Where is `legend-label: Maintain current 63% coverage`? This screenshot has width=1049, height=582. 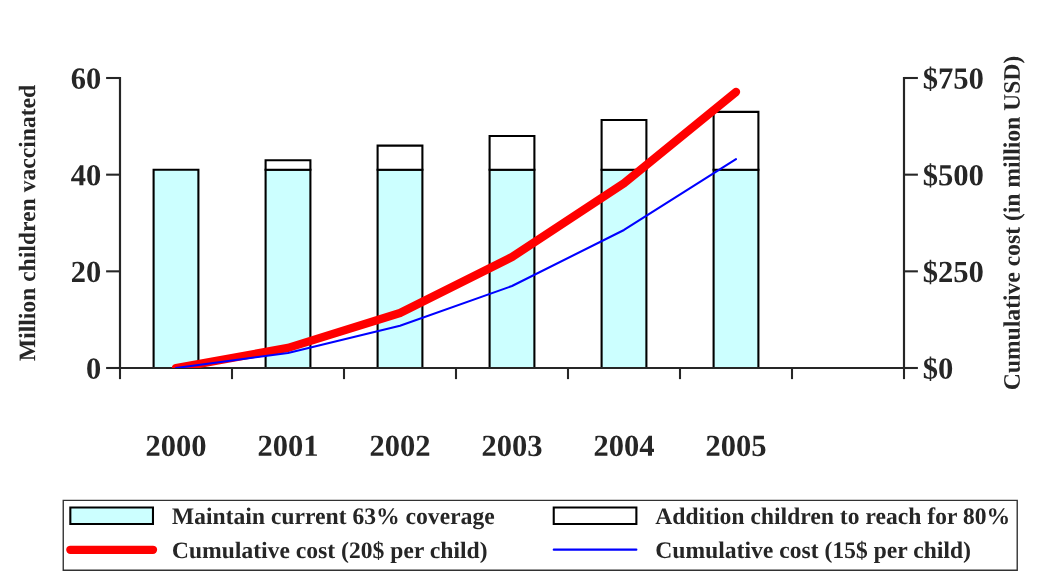
legend-label: Maintain current 63% coverage is located at coordinates (333, 518).